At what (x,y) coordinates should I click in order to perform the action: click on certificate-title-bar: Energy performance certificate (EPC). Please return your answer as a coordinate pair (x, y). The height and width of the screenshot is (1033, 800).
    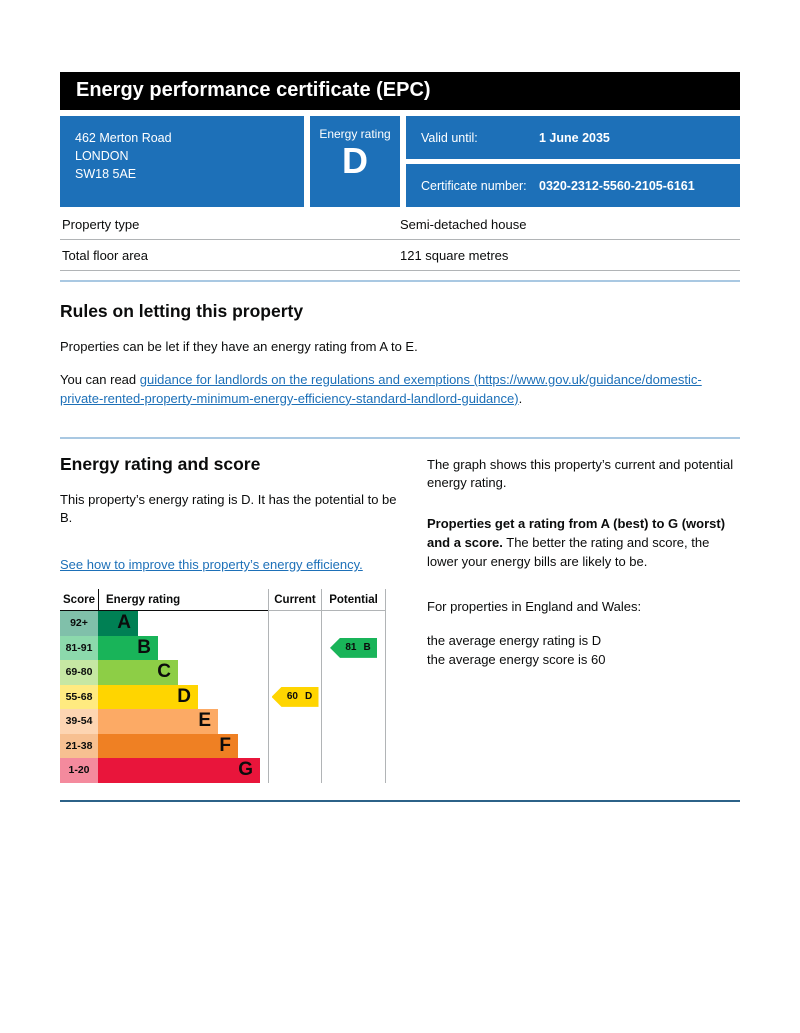
    Looking at the image, I should click on (400, 91).